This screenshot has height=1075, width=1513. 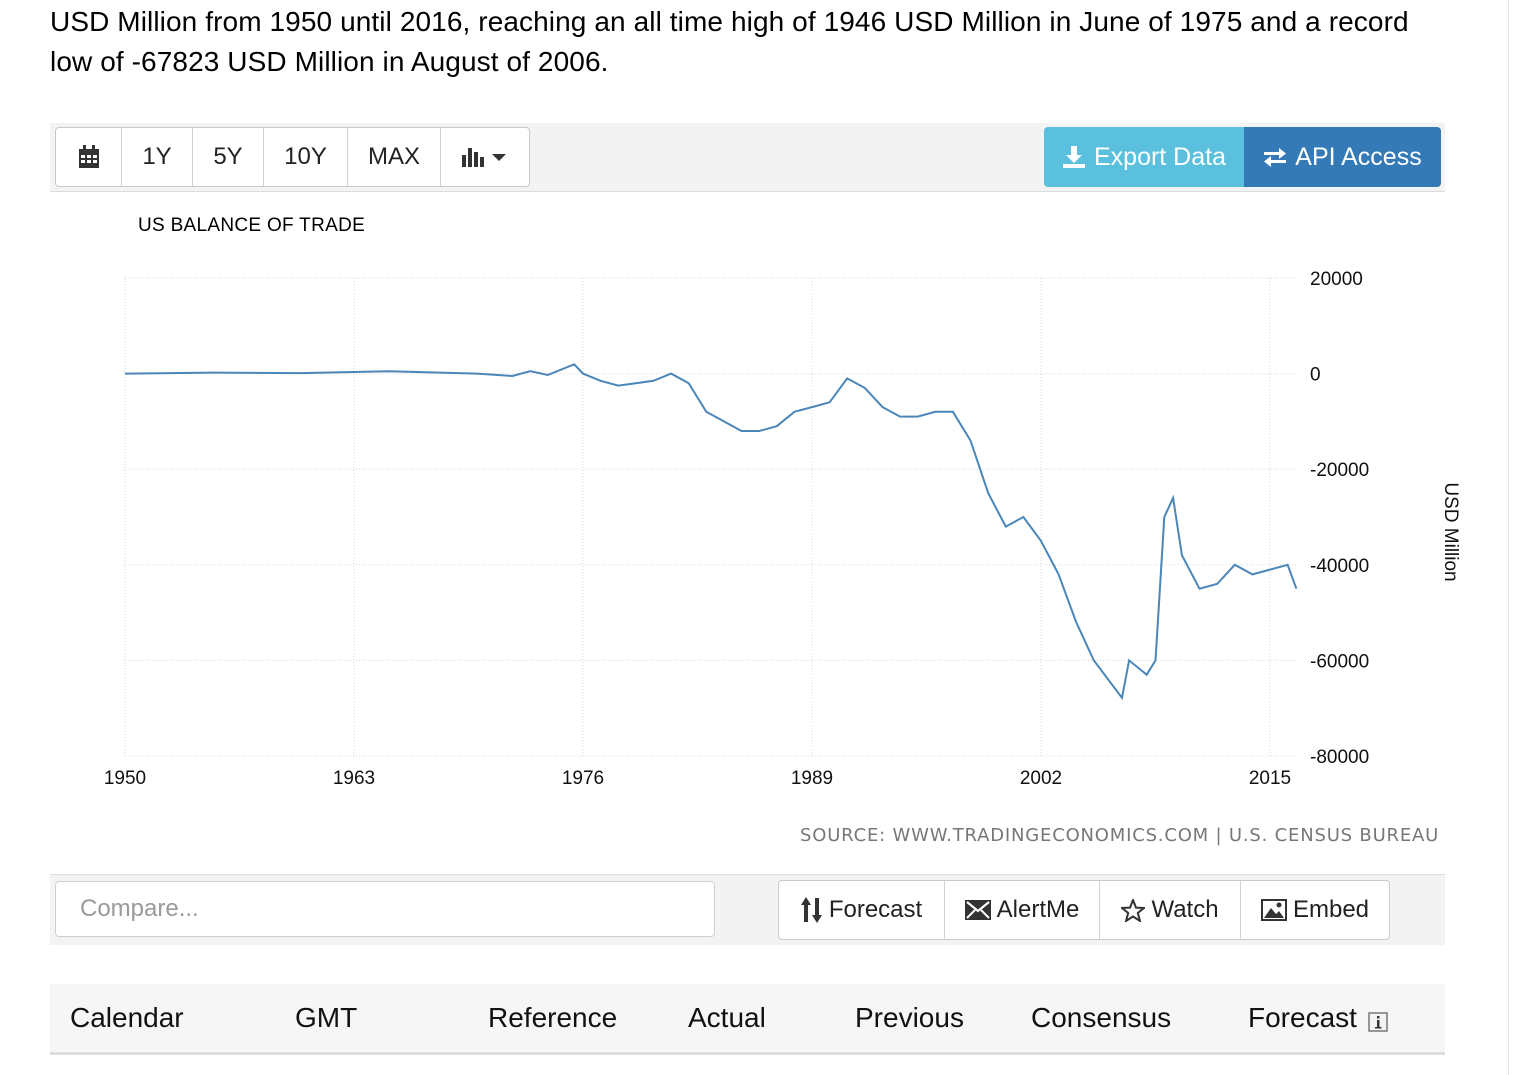 I want to click on calendar-icon, so click(x=88, y=156).